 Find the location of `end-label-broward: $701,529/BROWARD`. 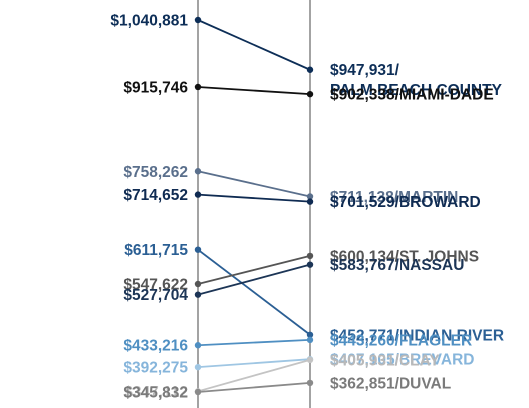

end-label-broward: $701,529/BROWARD is located at coordinates (405, 202).